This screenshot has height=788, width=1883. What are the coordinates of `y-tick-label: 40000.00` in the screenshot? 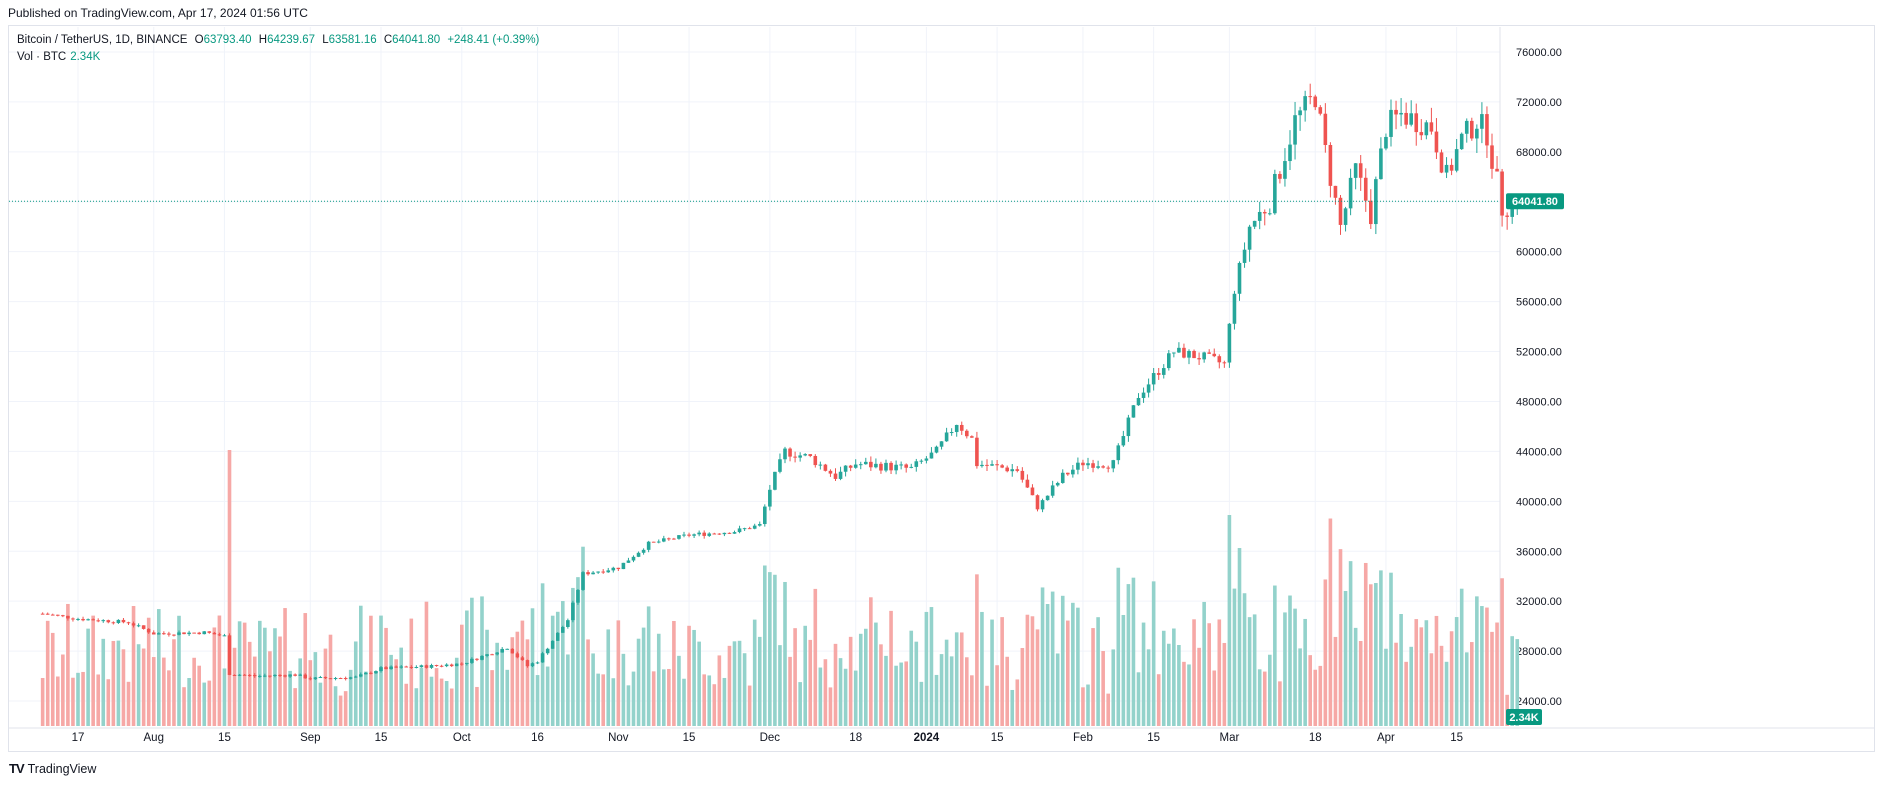 It's located at (1539, 502).